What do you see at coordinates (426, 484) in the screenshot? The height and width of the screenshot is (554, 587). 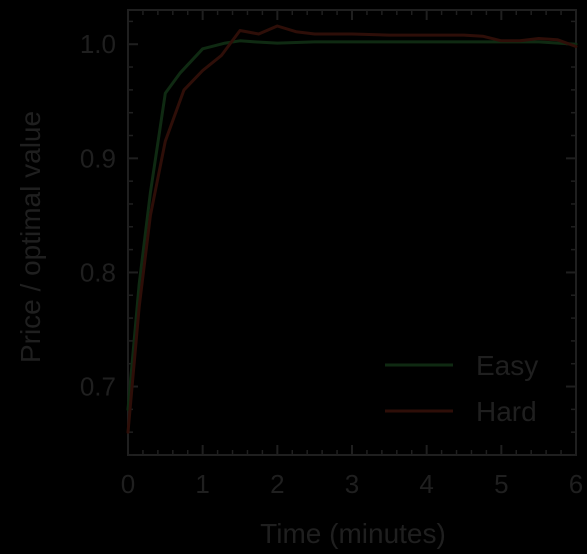 I see `x-tick-label: 4` at bounding box center [426, 484].